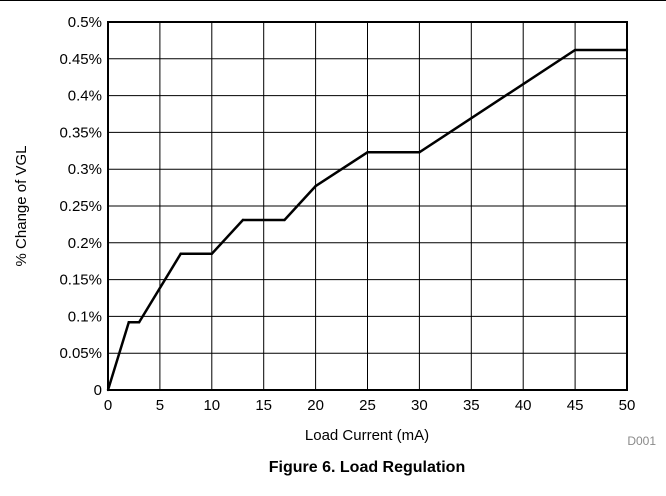 The width and height of the screenshot is (666, 496). I want to click on x-axis-tick-labels: 0 5 10 15 20 25 30 35 40 45 50, so click(370, 405).